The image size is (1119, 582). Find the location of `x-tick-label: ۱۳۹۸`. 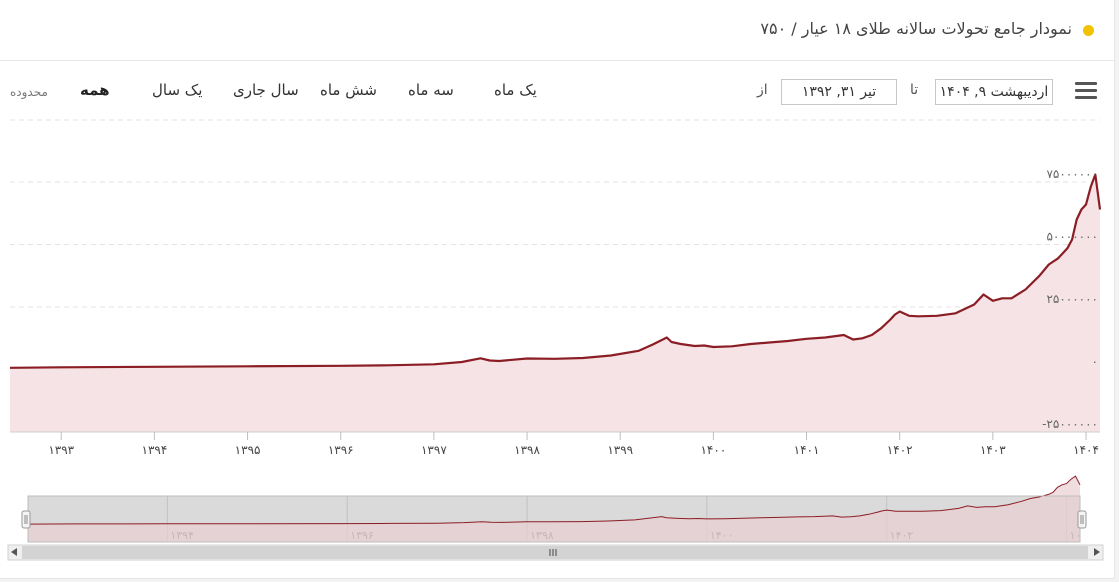

x-tick-label: ۱۳۹۸ is located at coordinates (527, 450).